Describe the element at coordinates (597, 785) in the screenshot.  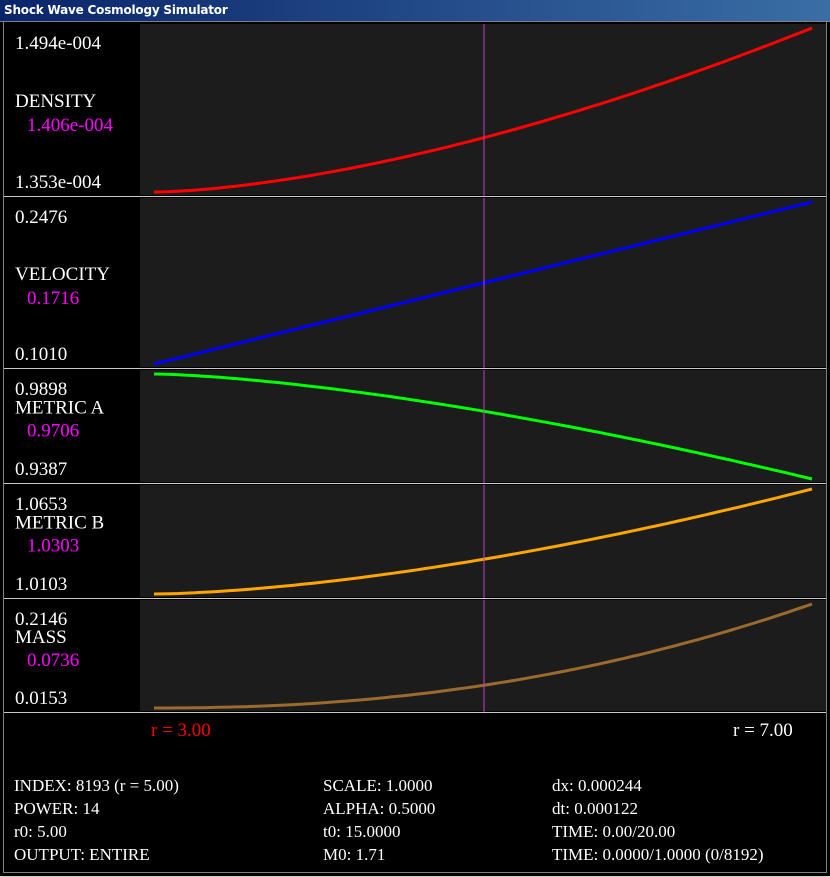
I see `info-dx: dx: 0.000244` at that location.